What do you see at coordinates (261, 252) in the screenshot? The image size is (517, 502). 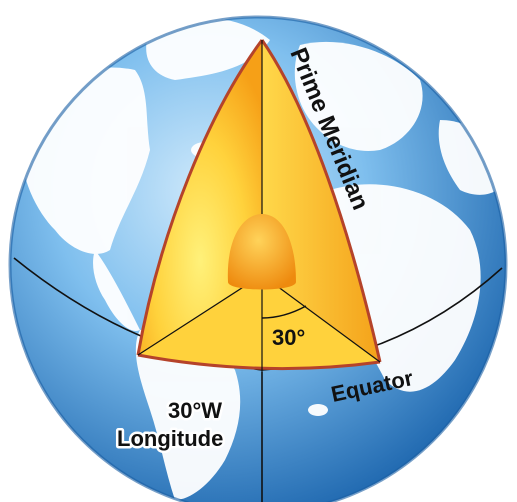 I see `earth-core` at bounding box center [261, 252].